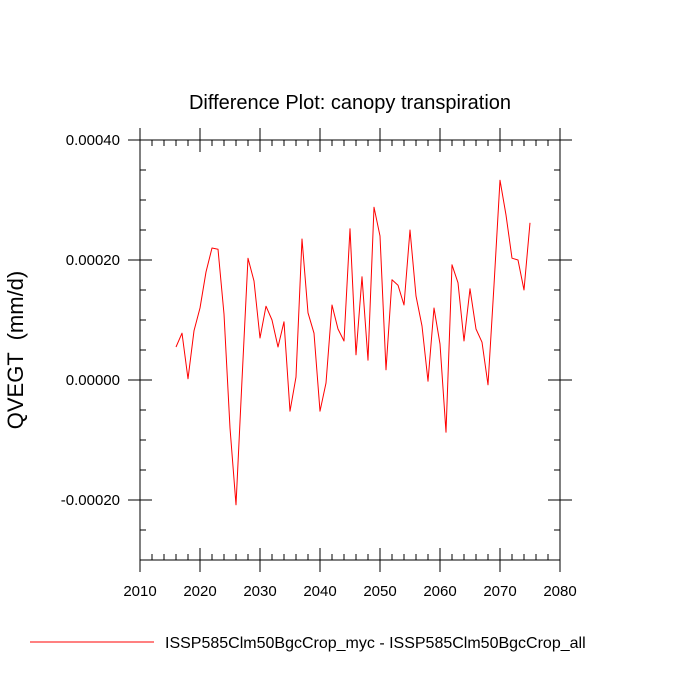 The image size is (700, 700). Describe the element at coordinates (350, 103) in the screenshot. I see `chart-title: Difference Plot: canopy transpiration` at that location.